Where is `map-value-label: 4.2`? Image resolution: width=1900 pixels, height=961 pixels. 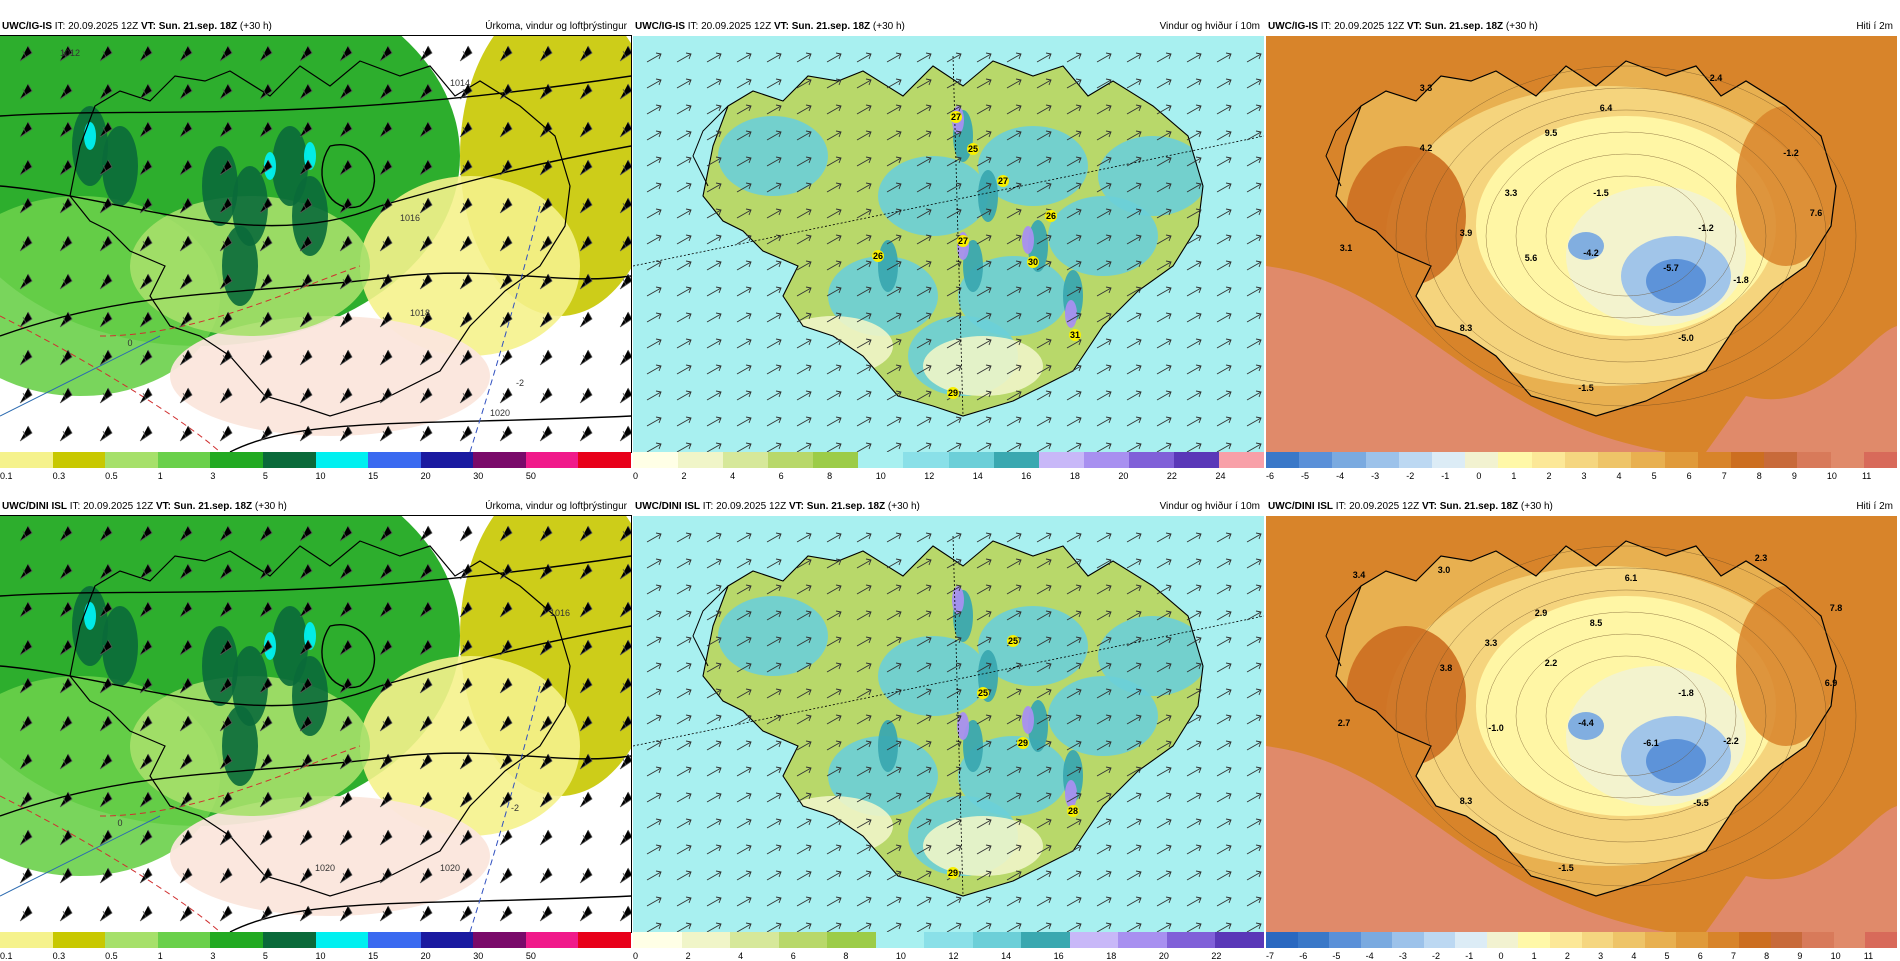
map-value-label: 4.2 is located at coordinates (1426, 148).